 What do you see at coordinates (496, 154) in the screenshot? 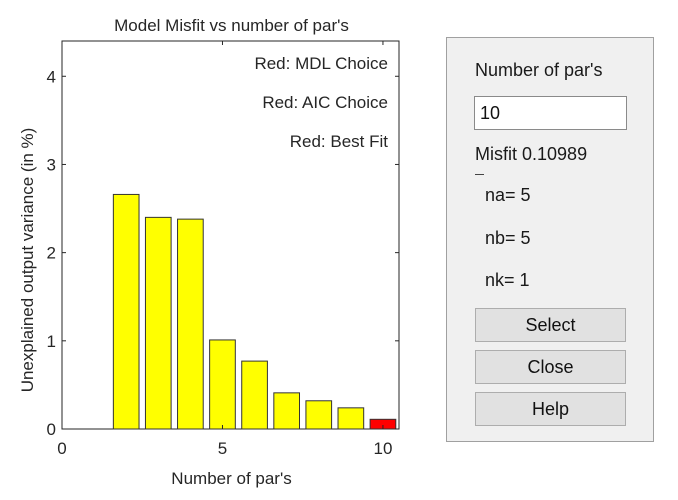
I see `misfit-label: Misfit` at bounding box center [496, 154].